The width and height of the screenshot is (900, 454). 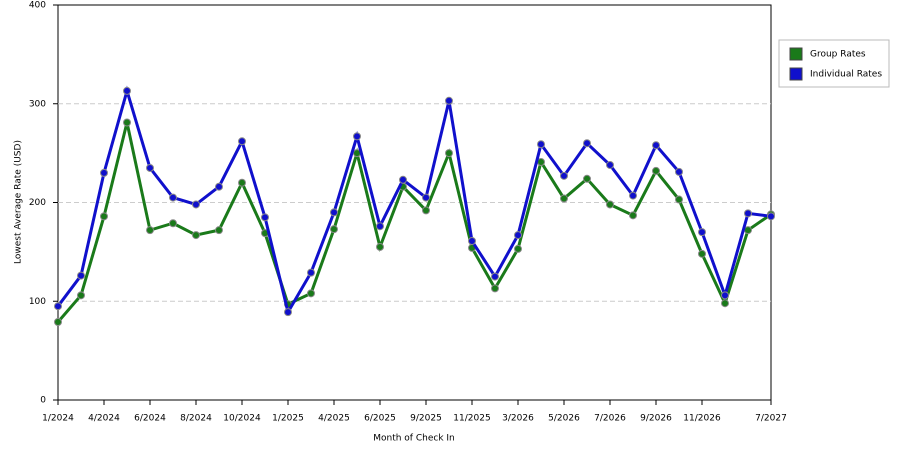 What do you see at coordinates (334, 419) in the screenshot?
I see `x-tick-label: 4/2025` at bounding box center [334, 419].